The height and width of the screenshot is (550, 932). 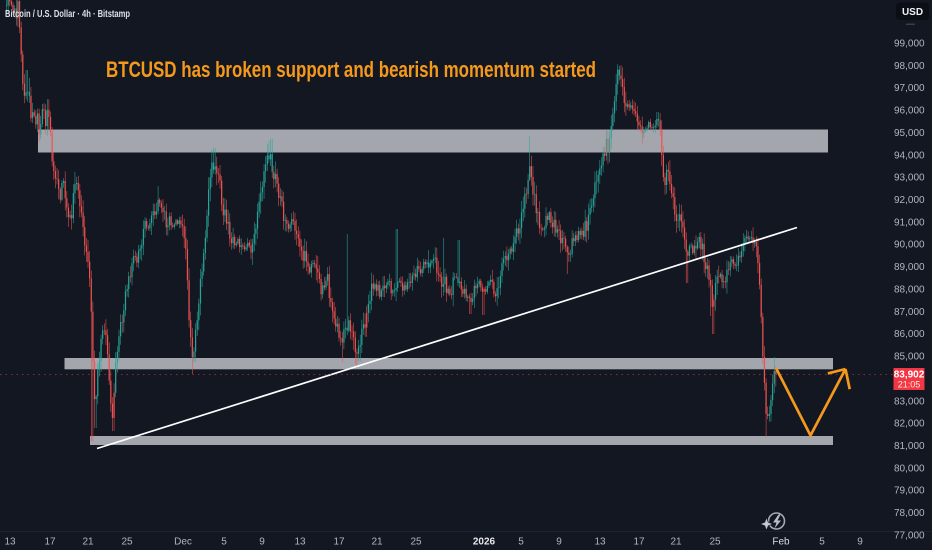 I want to click on svg-text: 77,000, so click(x=909, y=535).